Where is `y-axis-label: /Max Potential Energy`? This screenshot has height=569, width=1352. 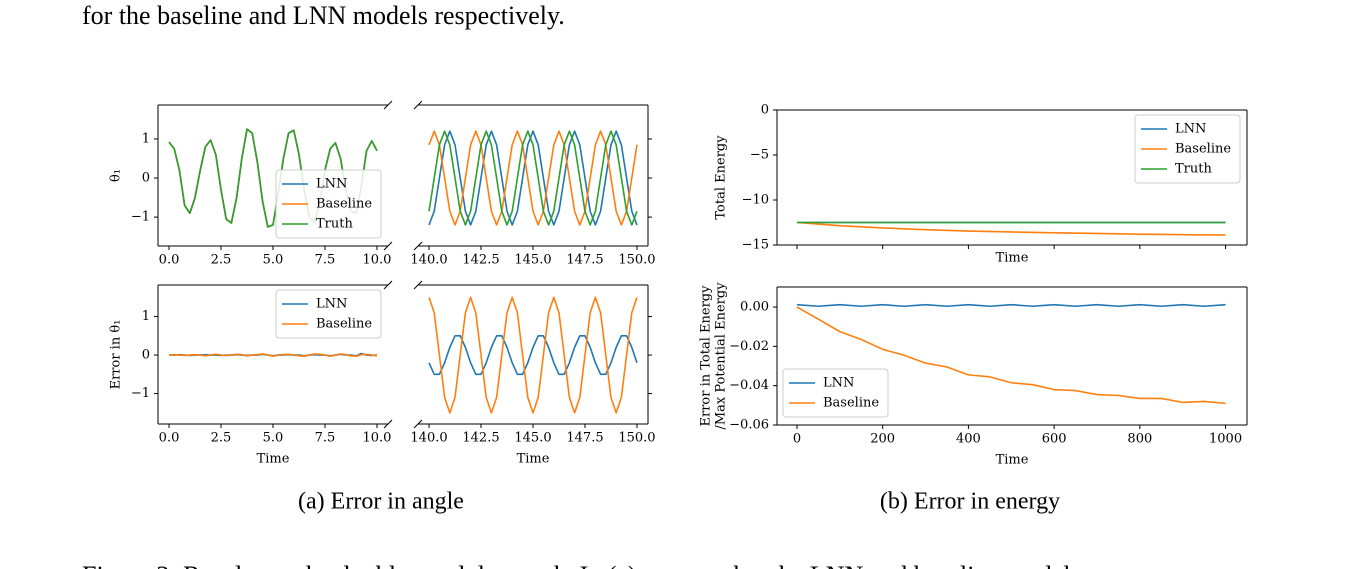
y-axis-label: /Max Potential Energy is located at coordinates (721, 356).